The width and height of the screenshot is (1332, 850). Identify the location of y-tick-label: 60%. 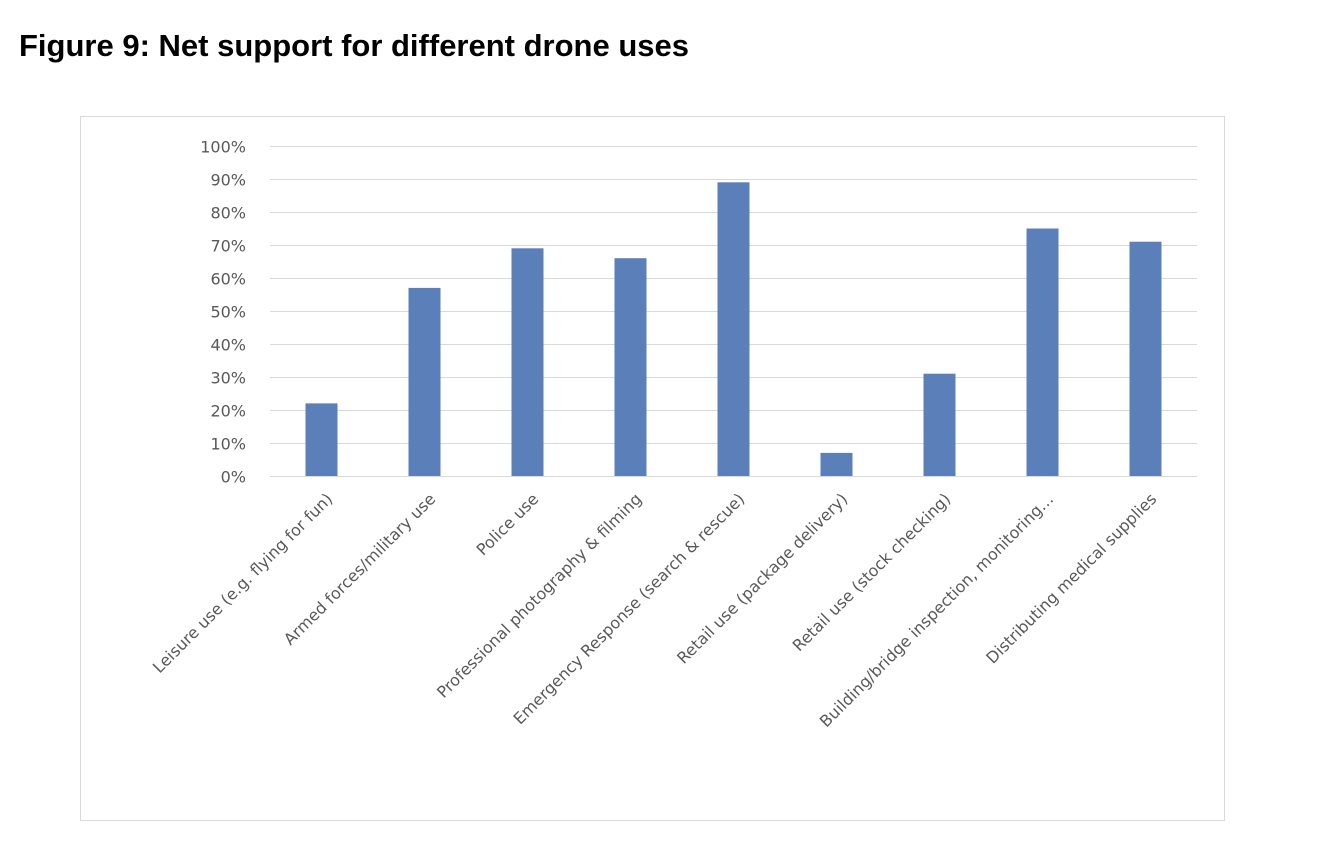
(228, 279).